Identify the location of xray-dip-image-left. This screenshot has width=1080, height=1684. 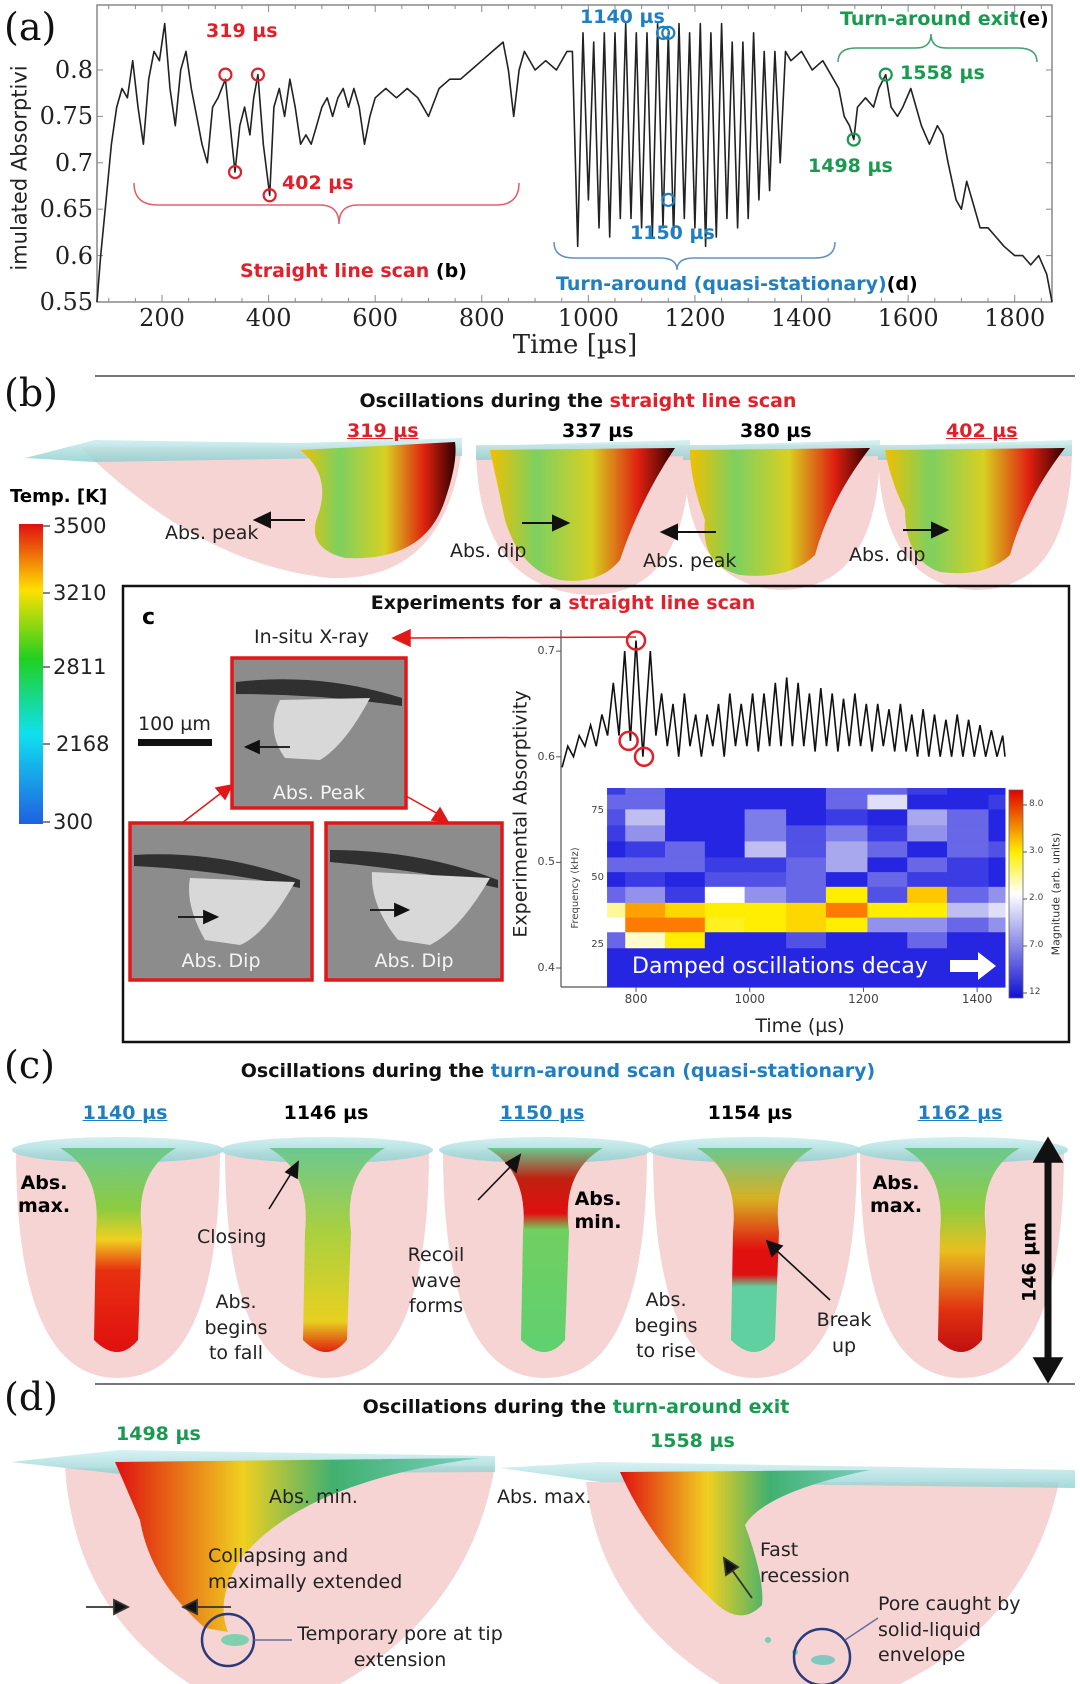
(221, 901).